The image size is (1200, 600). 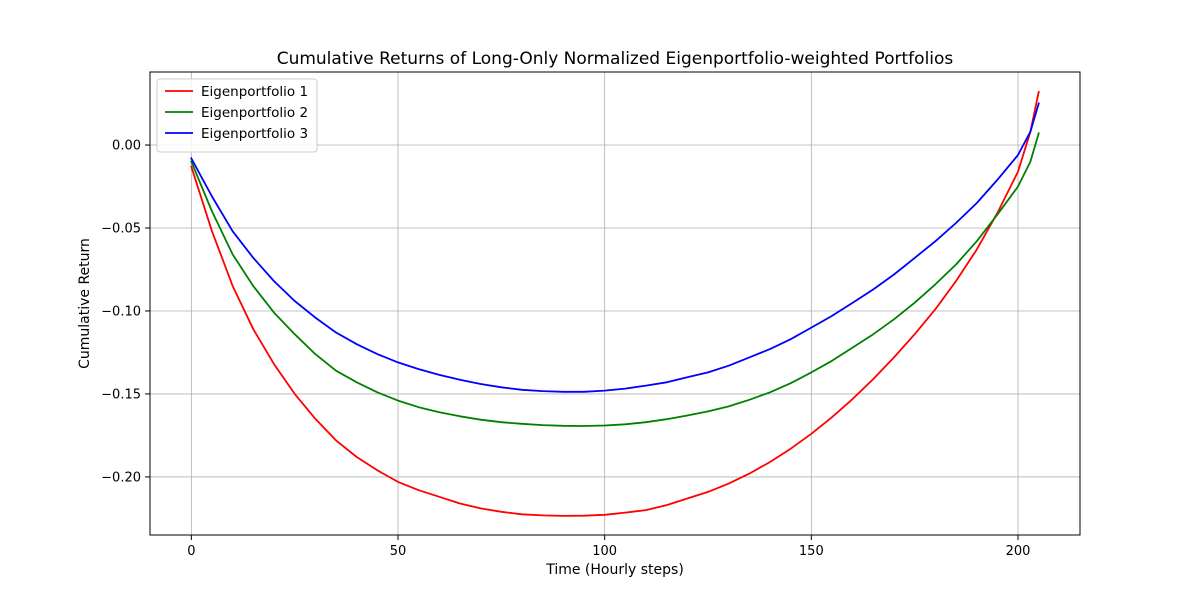 What do you see at coordinates (254, 113) in the screenshot?
I see `legend-label-2: Eigenportfolio 2` at bounding box center [254, 113].